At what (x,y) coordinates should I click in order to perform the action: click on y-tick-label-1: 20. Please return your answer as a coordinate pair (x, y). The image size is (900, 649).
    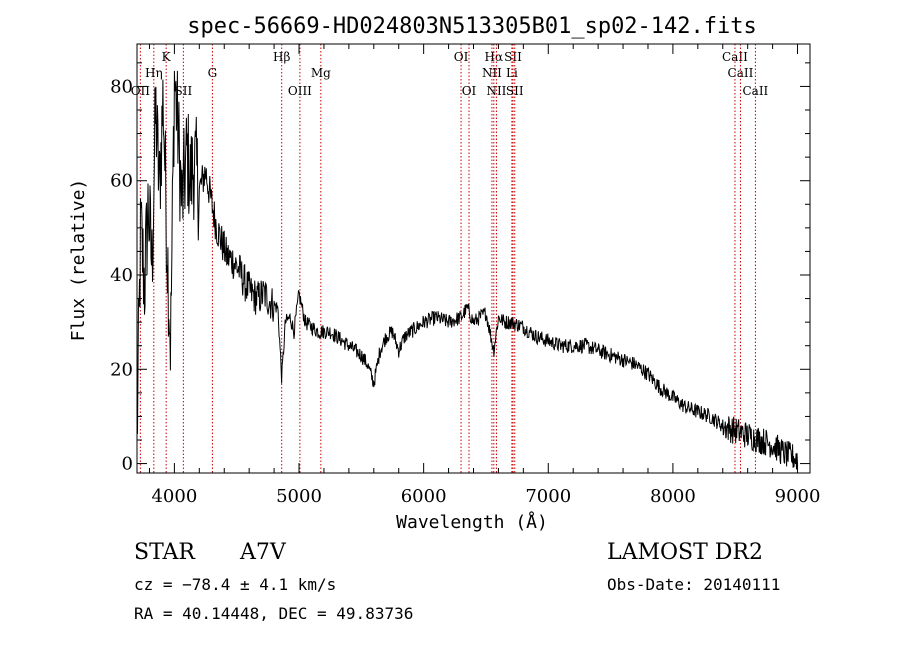
    Looking at the image, I should click on (121, 369).